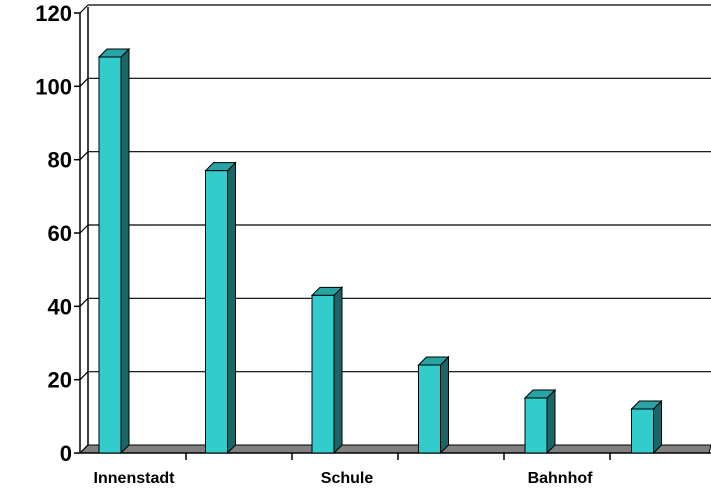 The height and width of the screenshot is (493, 711). Describe the element at coordinates (66, 453) in the screenshot. I see `y-tick-label: 0` at that location.